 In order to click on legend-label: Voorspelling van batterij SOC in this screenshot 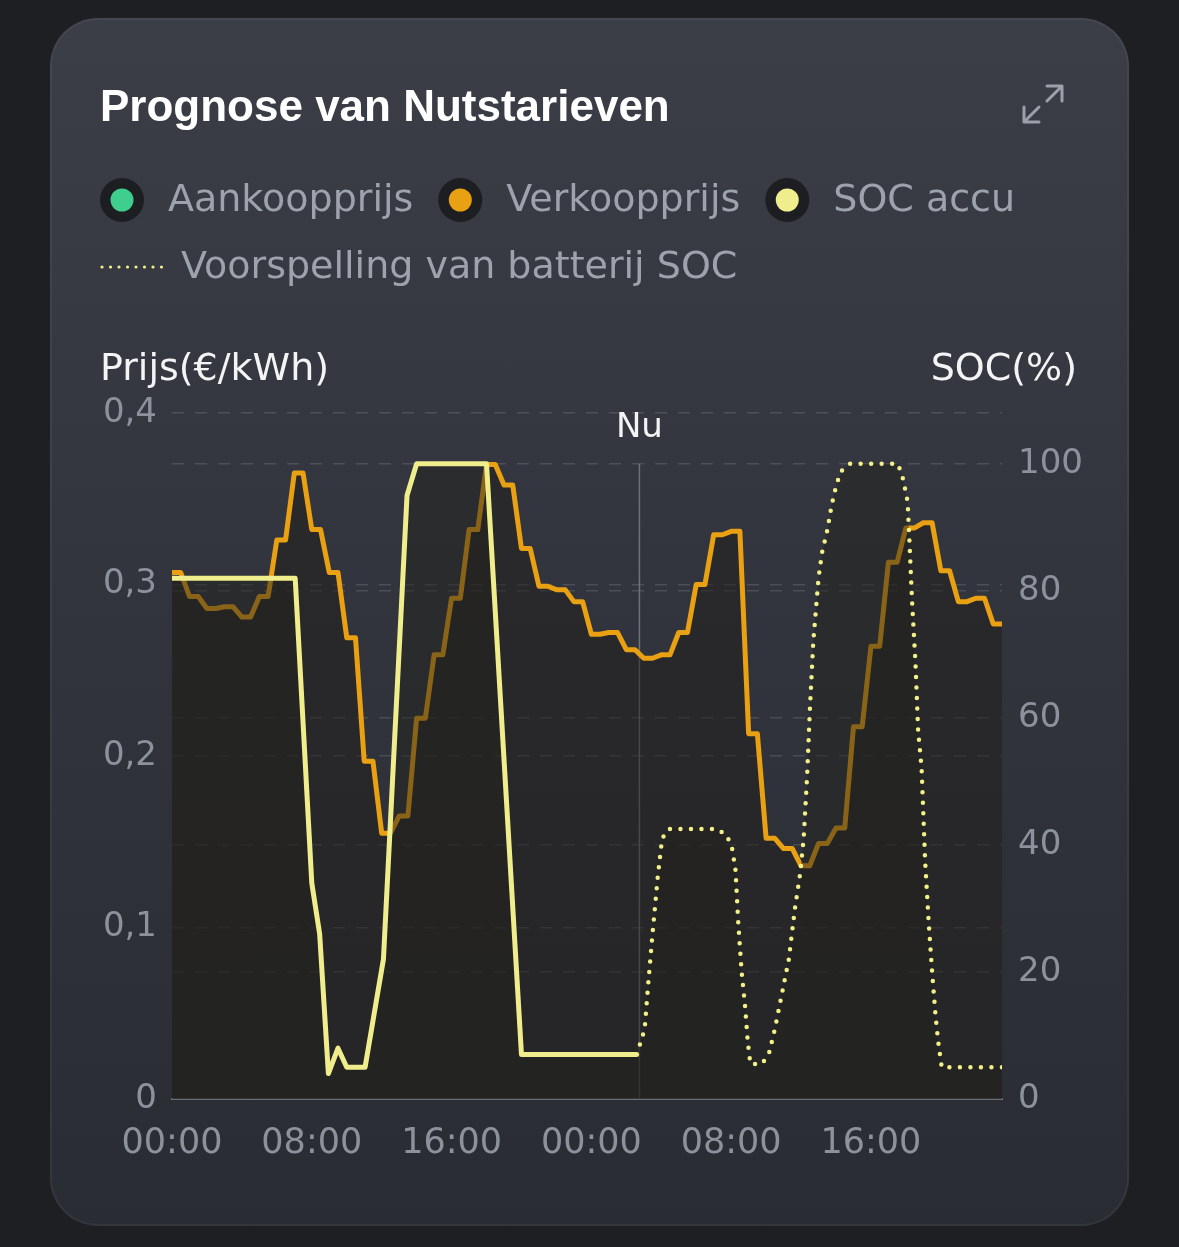, I will do `click(459, 264)`.